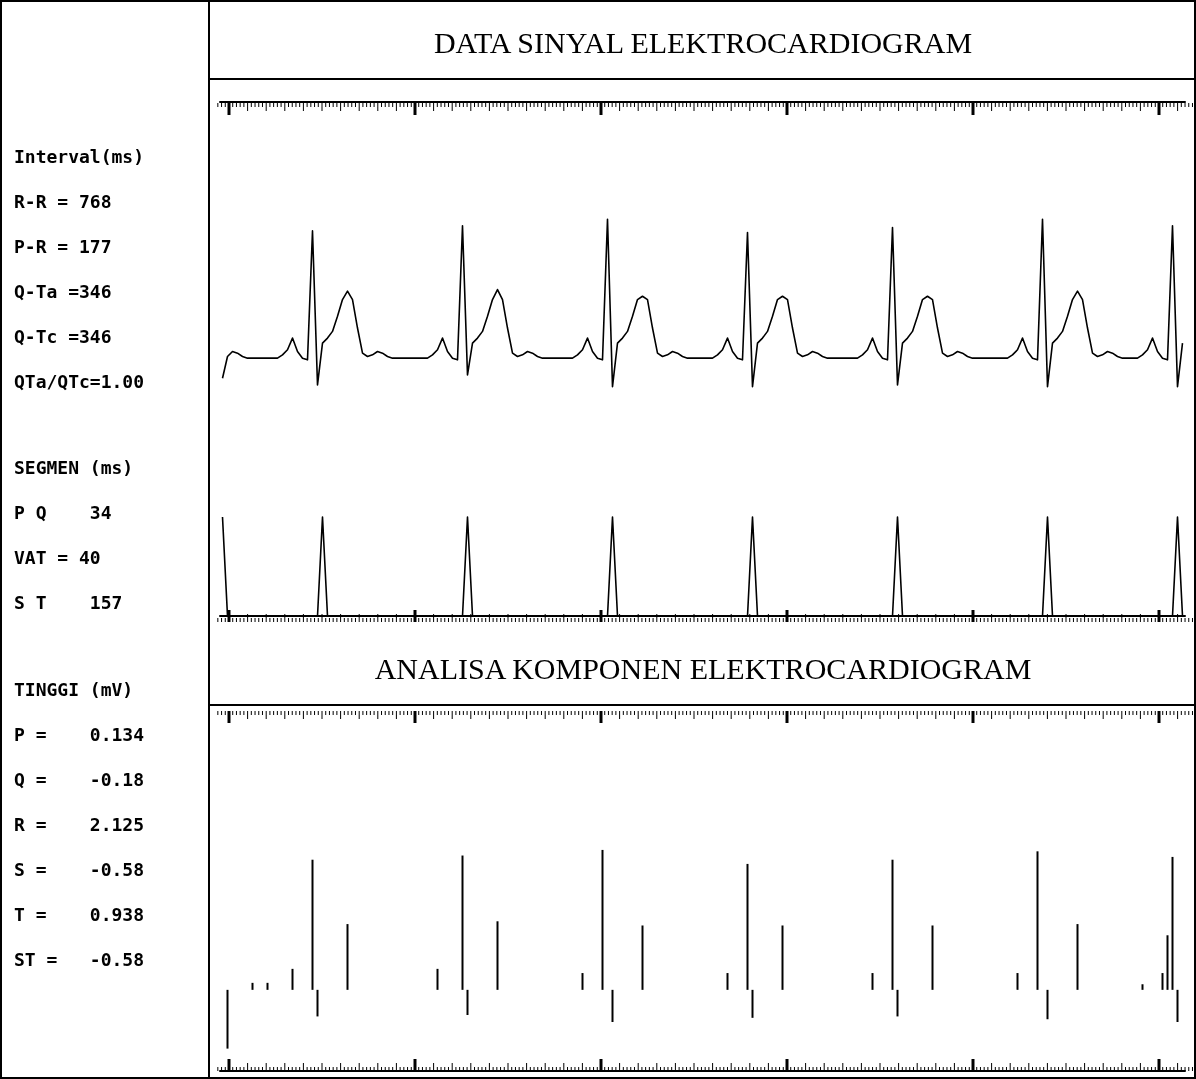 The image size is (1196, 1079). What do you see at coordinates (80, 382) in the screenshot?
I see `text: QTa/QTc=1.00` at bounding box center [80, 382].